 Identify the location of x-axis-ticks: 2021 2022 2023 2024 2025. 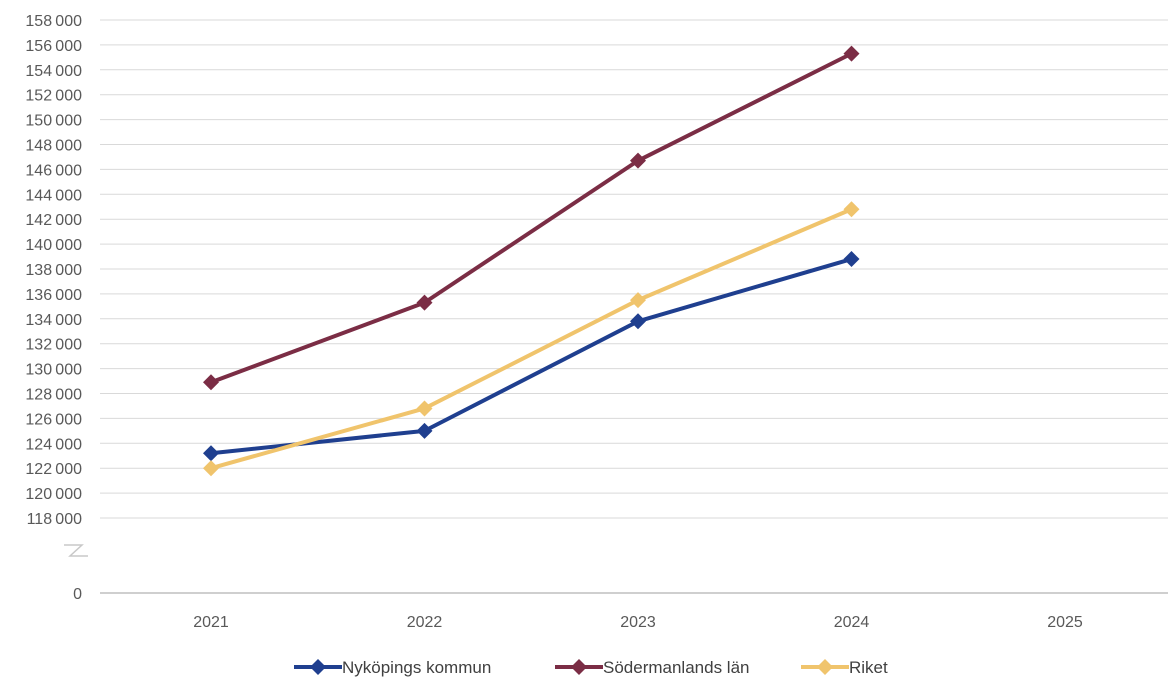
(638, 622).